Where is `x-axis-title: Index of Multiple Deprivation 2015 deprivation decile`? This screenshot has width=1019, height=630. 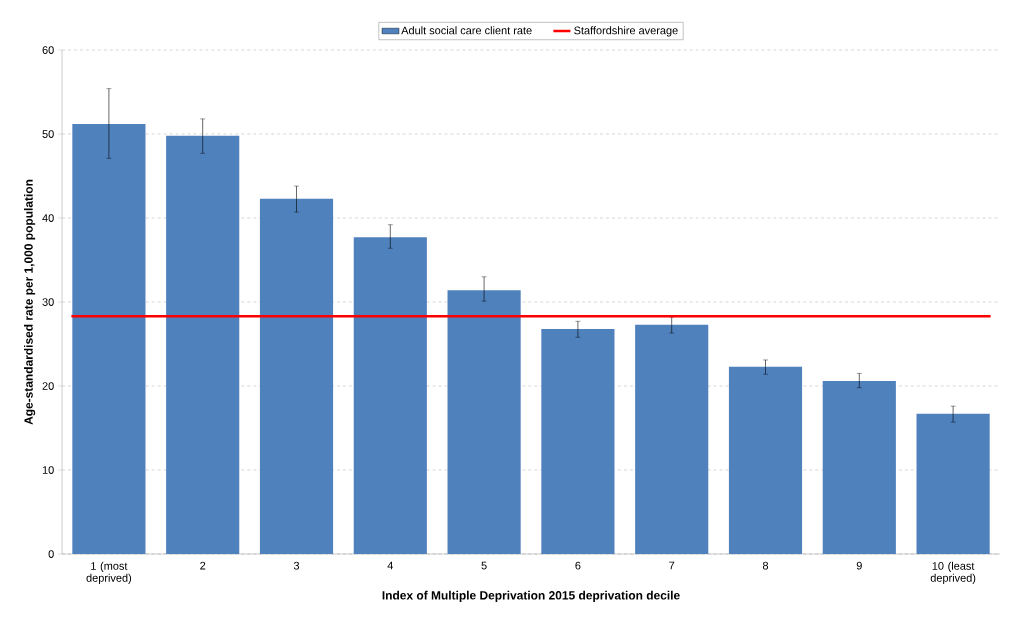 x-axis-title: Index of Multiple Deprivation 2015 deprivation decile is located at coordinates (531, 596).